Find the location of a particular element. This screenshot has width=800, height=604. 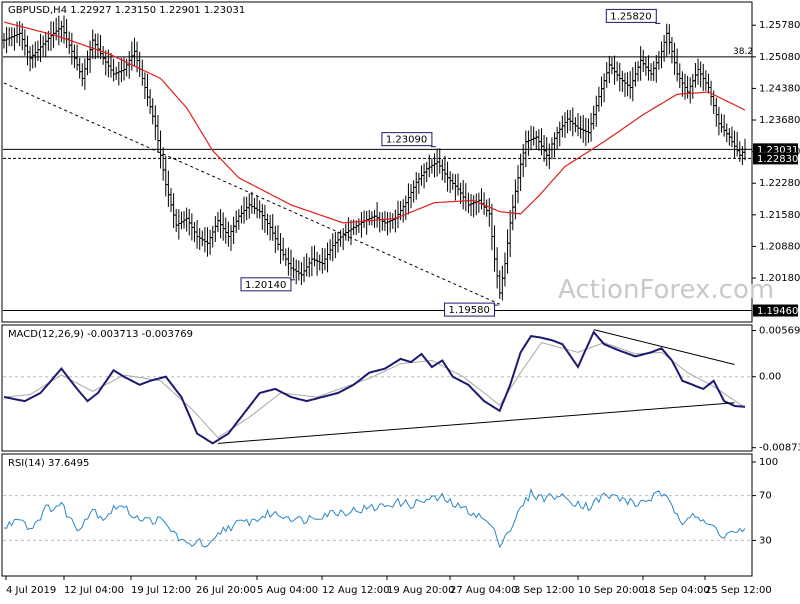

price-tick-label: 1.25080 is located at coordinates (779, 57).